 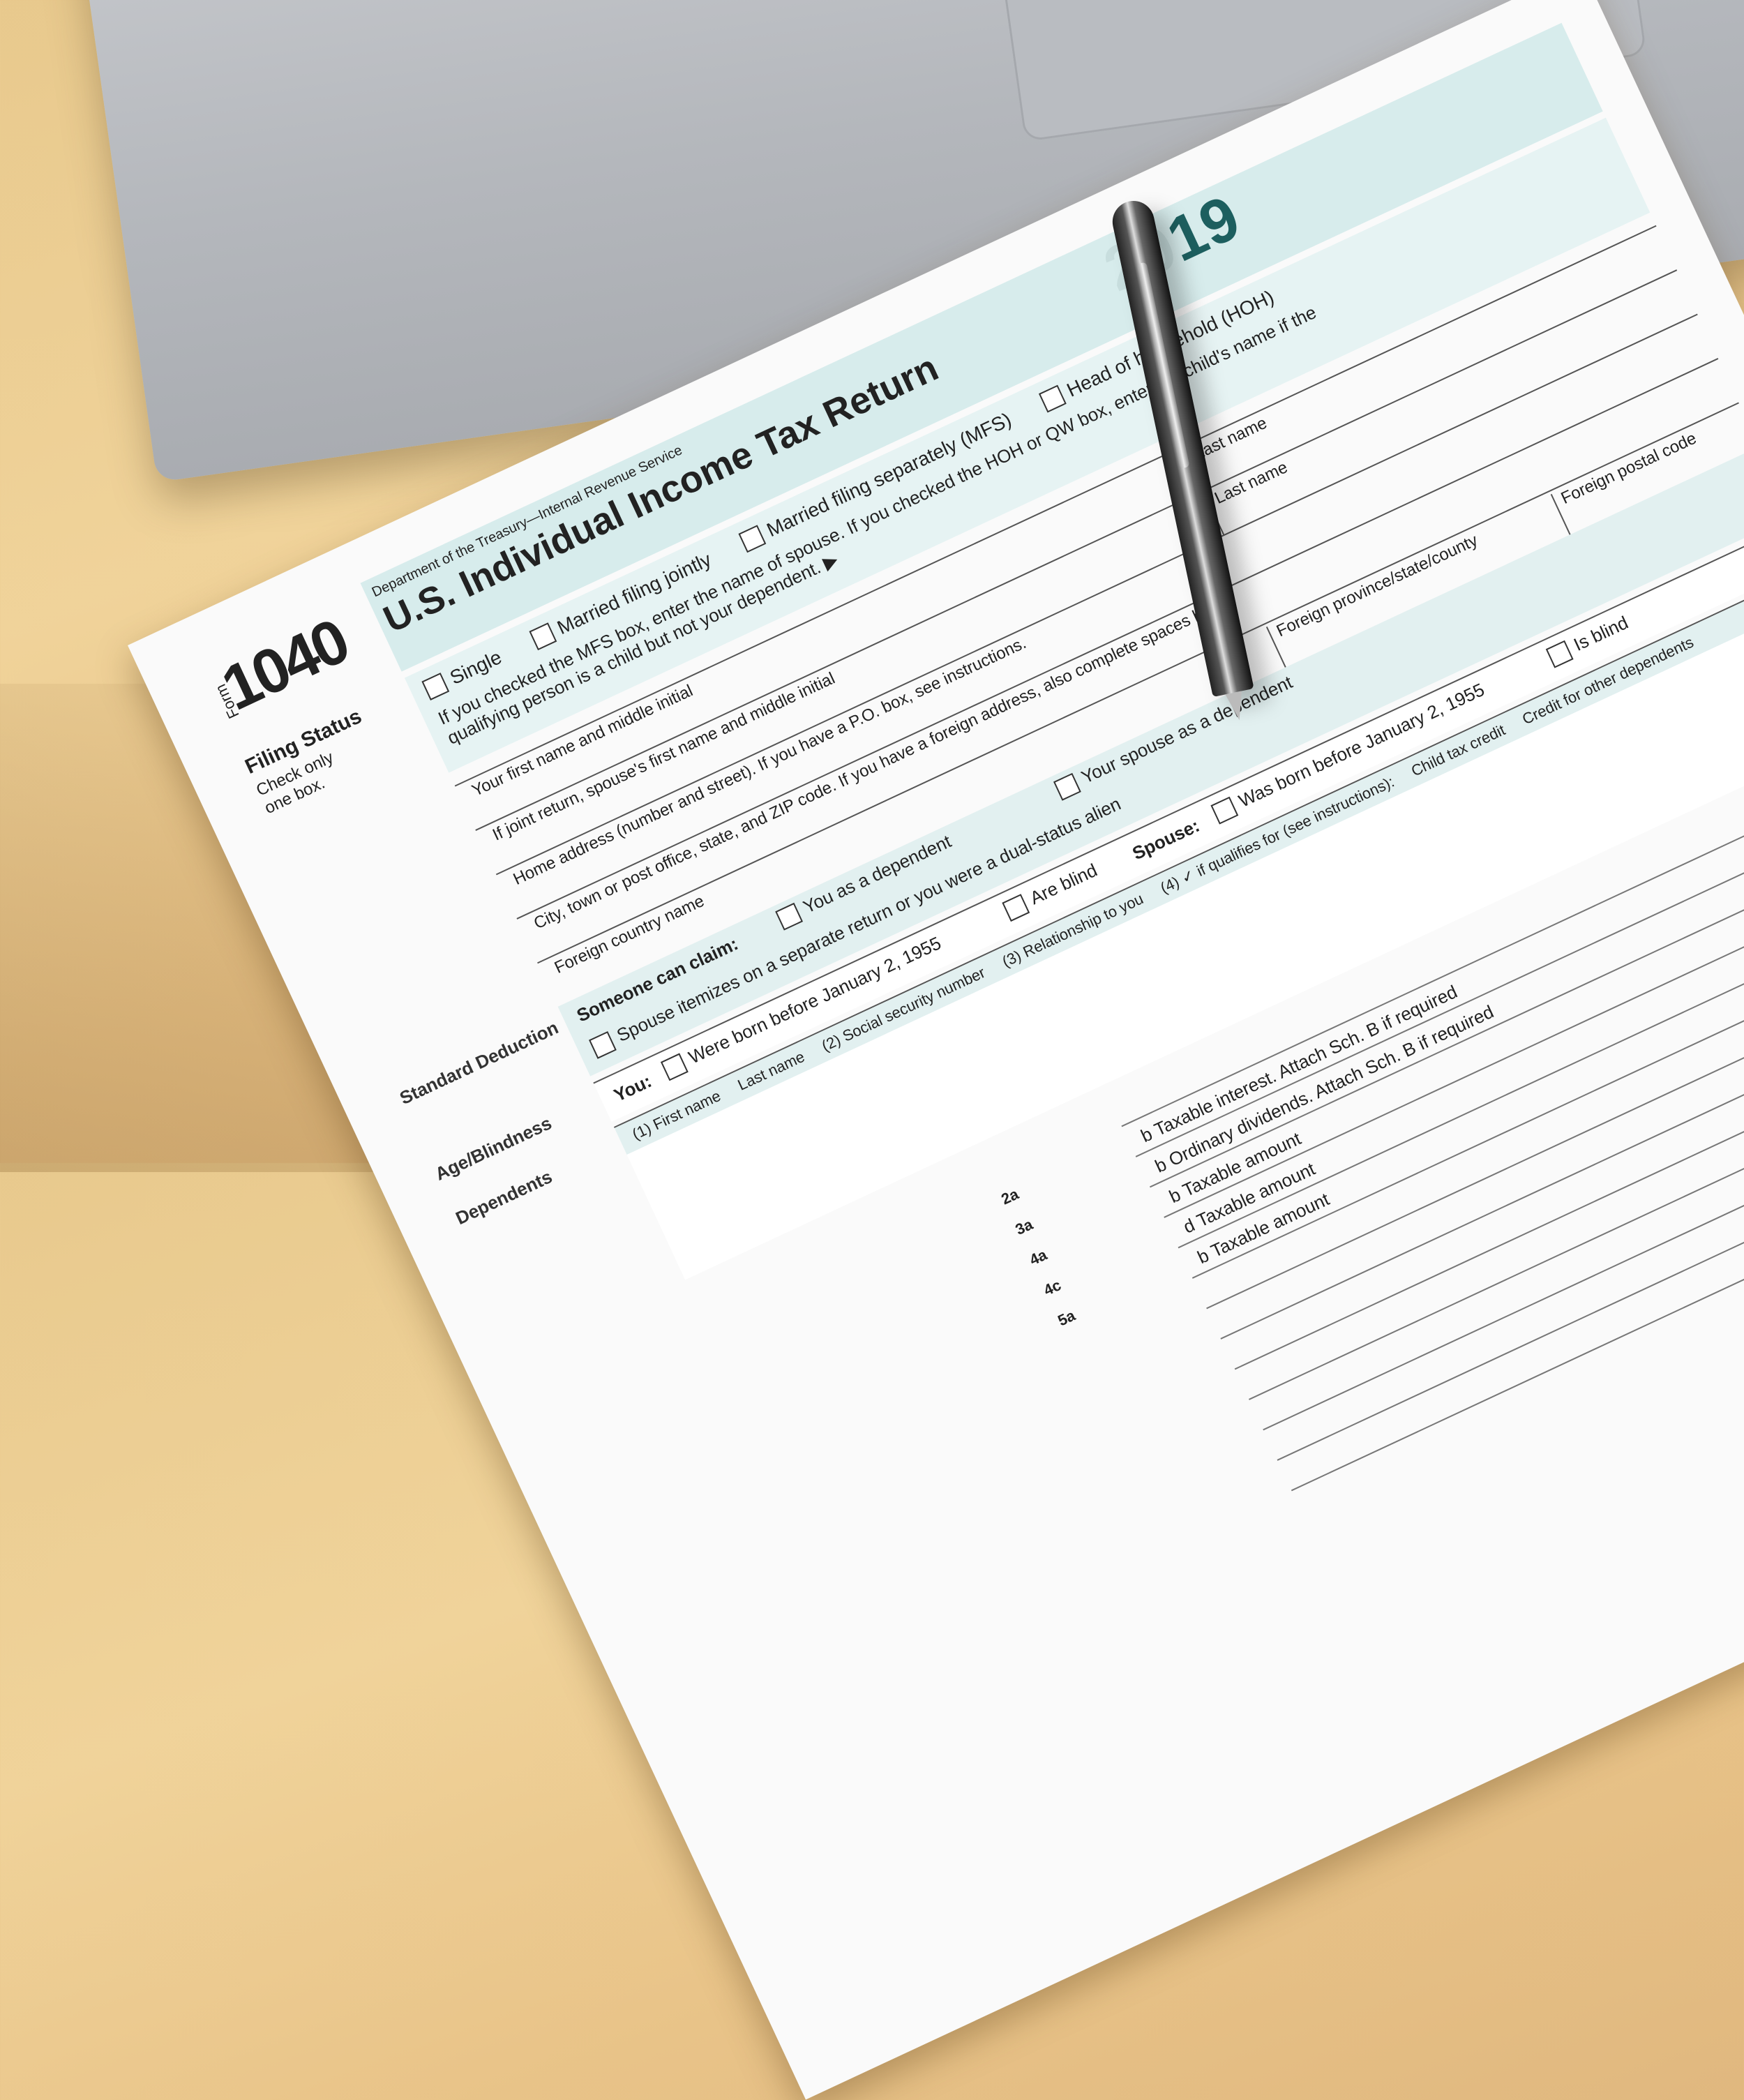 I want to click on left-line-number: 2a, so click(x=1010, y=1196).